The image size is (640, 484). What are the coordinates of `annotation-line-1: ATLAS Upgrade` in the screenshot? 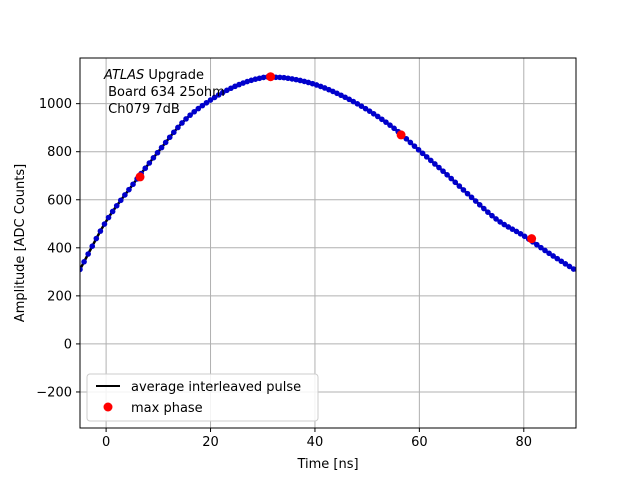 It's located at (153, 75).